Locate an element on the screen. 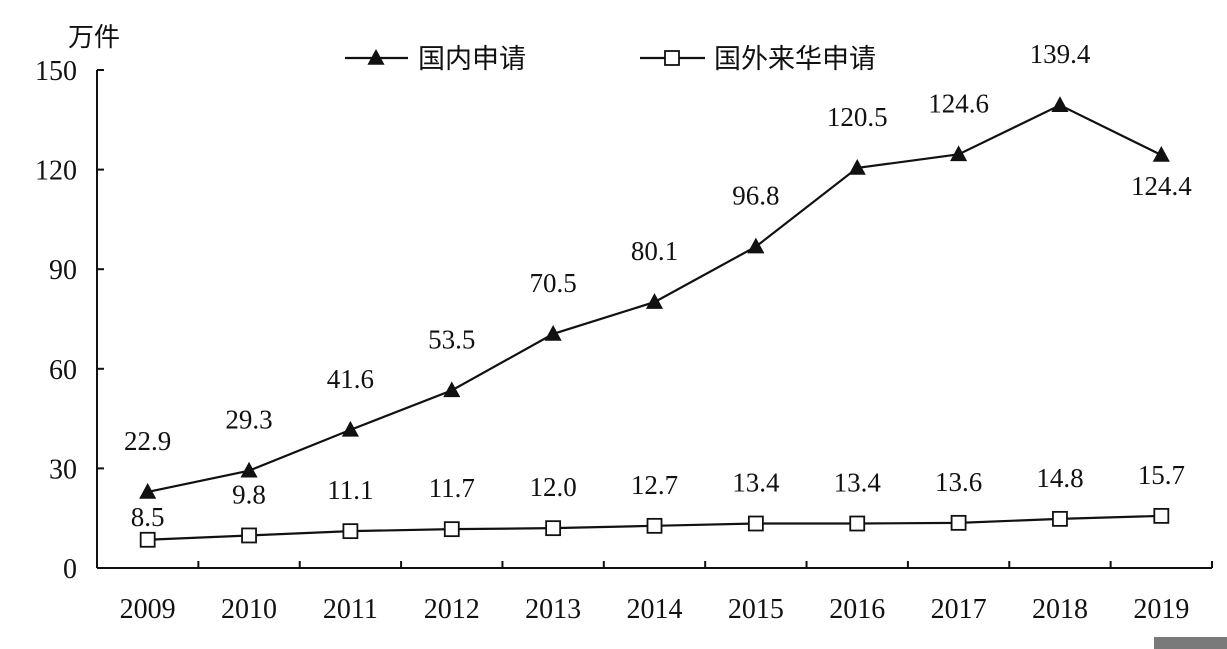 Image resolution: width=1227 pixels, height=649 pixels. x-tick-label: 2010 is located at coordinates (249, 609).